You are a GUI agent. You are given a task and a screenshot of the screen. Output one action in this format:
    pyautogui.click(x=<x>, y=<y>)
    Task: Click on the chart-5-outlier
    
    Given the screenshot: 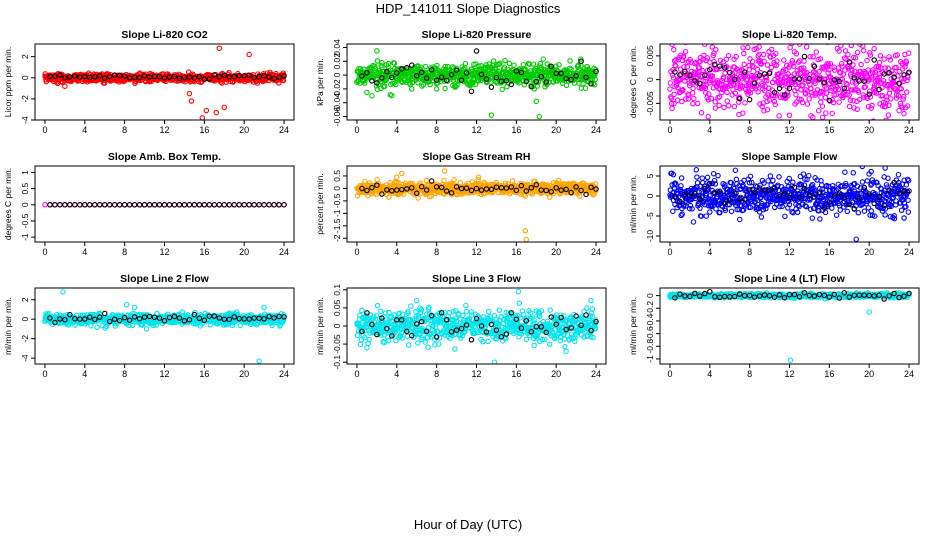 What is the action you would take?
    pyautogui.click(x=389, y=197)
    